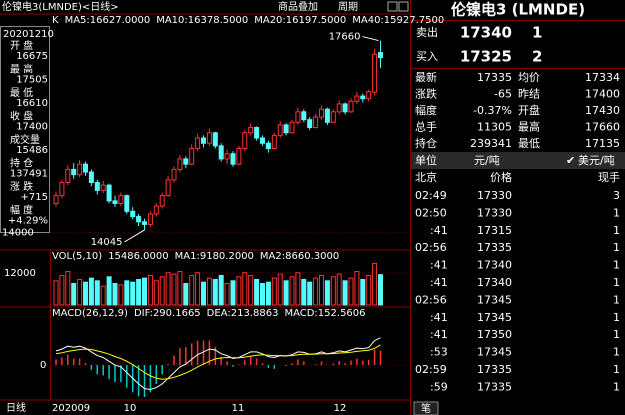 The image size is (625, 415). Describe the element at coordinates (439, 265) in the screenshot. I see `tick-time: :41` at that location.